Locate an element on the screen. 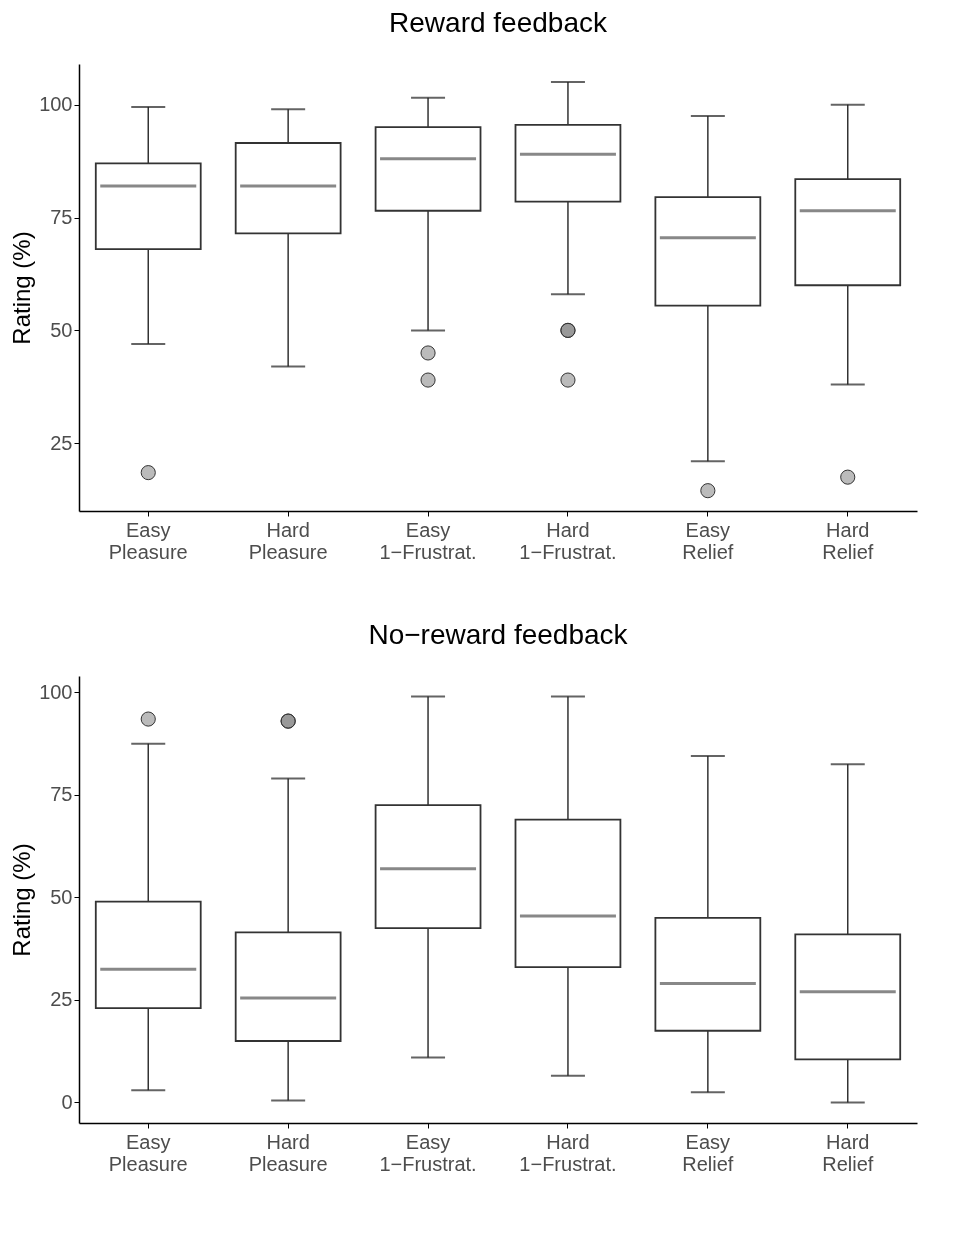 The height and width of the screenshot is (1241, 964). chart-title: No−reward feedback is located at coordinates (498, 634).